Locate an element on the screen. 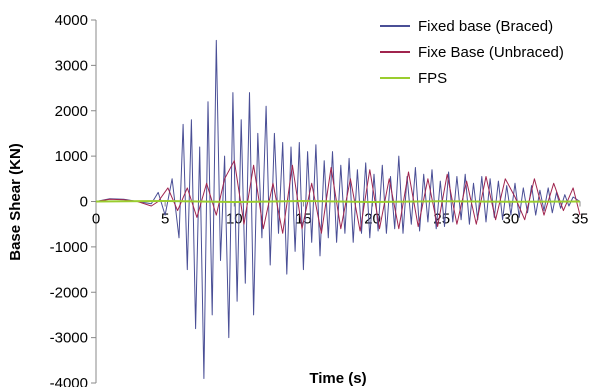 This screenshot has height=387, width=603. y-tick-label: 3000 is located at coordinates (71, 65).